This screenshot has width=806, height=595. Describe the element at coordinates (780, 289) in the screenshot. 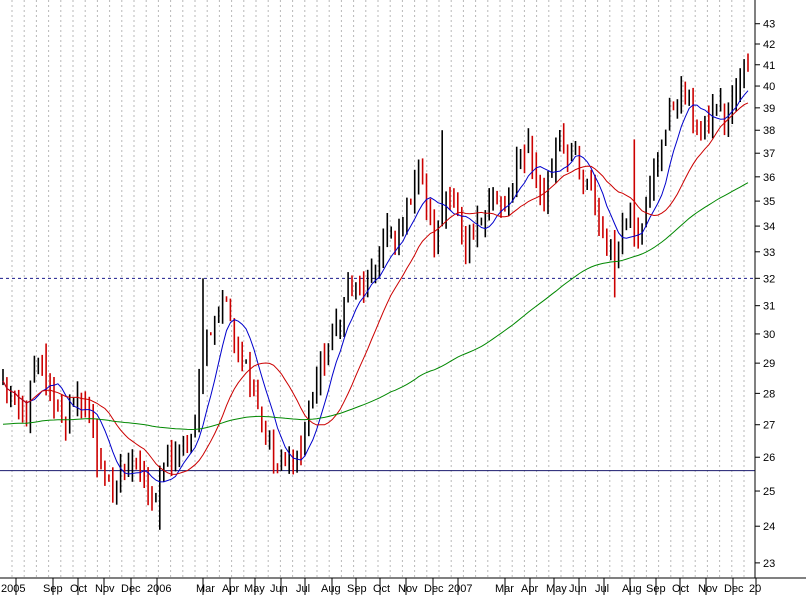

I see `y-axis-panel` at that location.